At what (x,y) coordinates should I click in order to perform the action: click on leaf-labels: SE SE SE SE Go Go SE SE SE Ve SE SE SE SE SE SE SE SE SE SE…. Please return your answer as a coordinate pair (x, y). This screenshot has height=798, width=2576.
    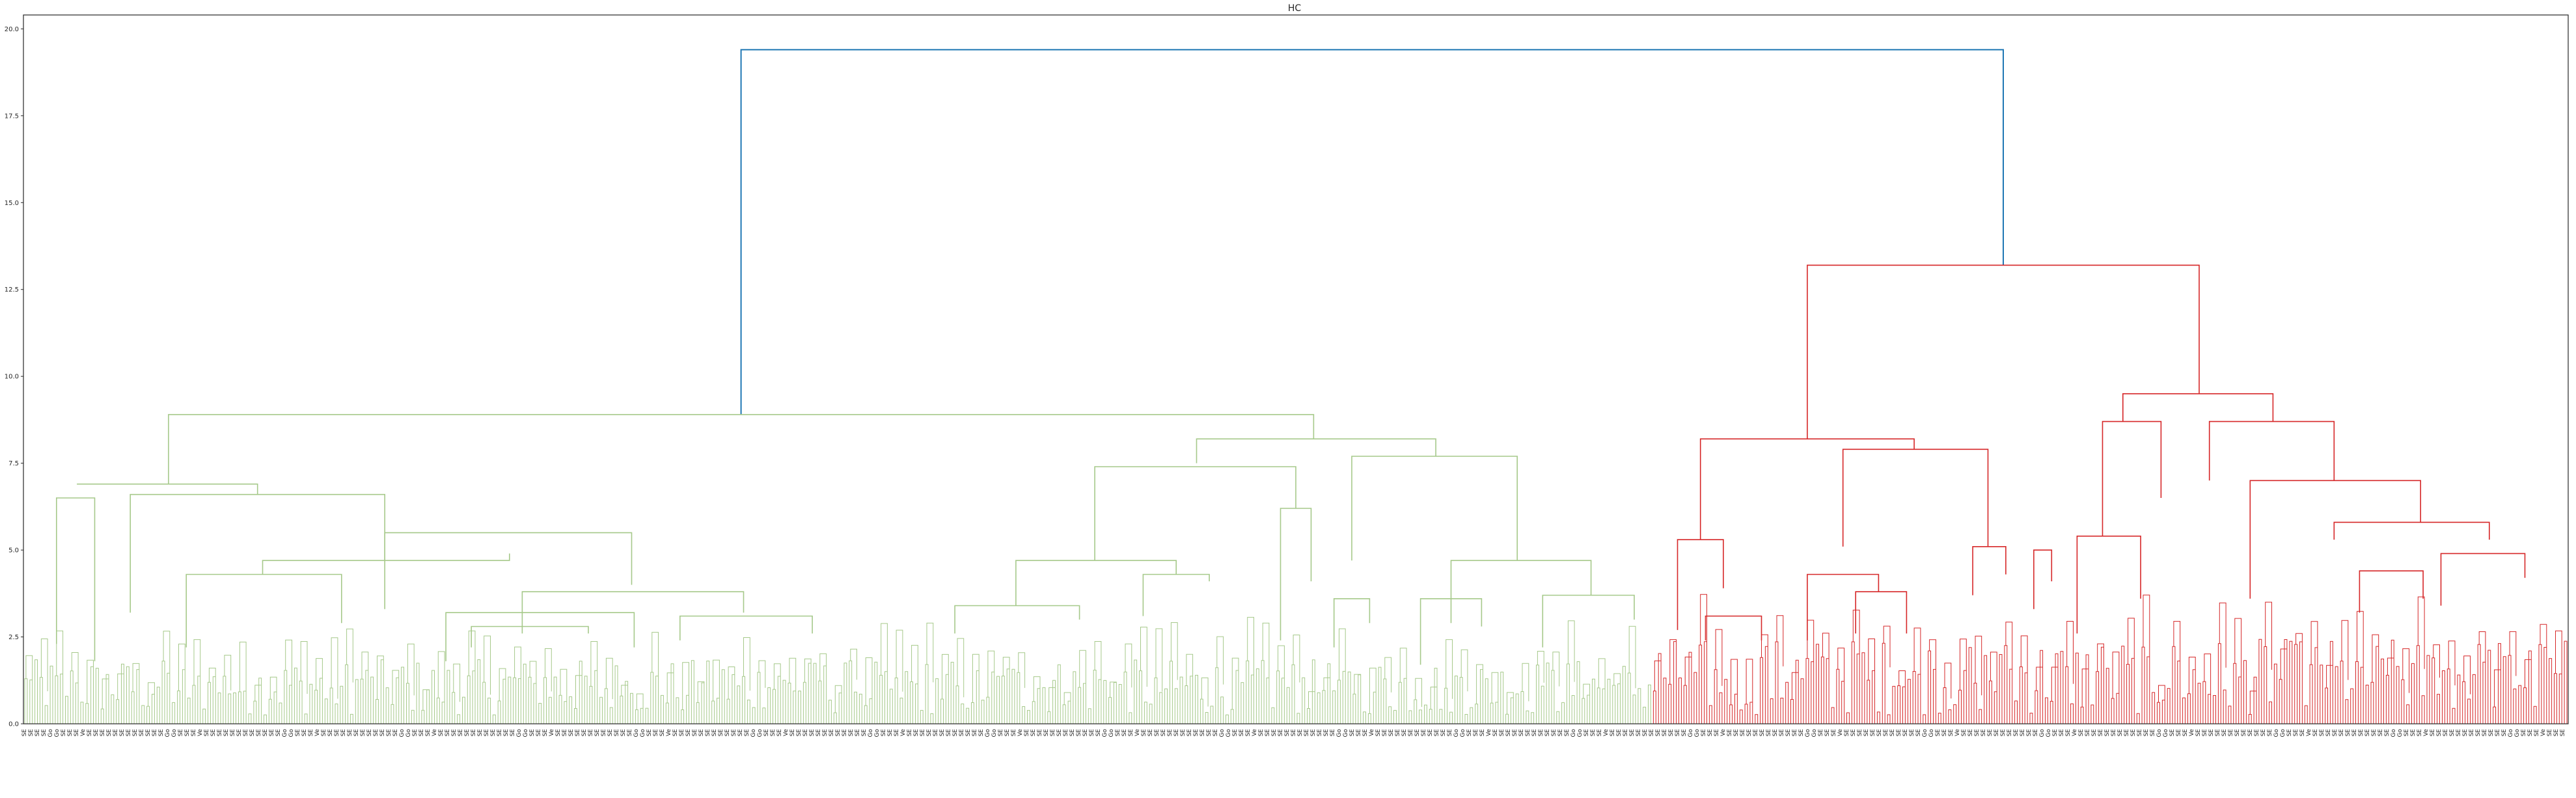
    Looking at the image, I should click on (1293, 733).